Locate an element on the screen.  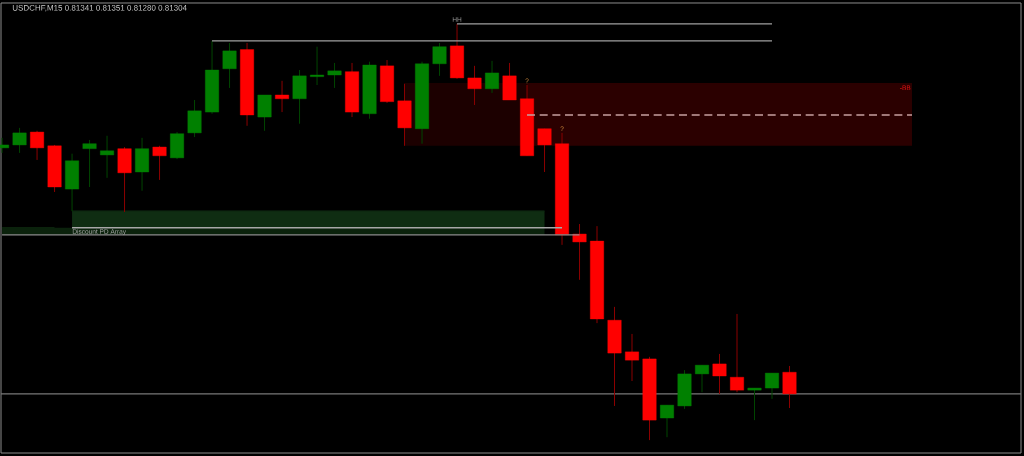
chart-title: USDCHF,M15 0.81341 0.81351 0.81280 0.81304 is located at coordinates (99, 8).